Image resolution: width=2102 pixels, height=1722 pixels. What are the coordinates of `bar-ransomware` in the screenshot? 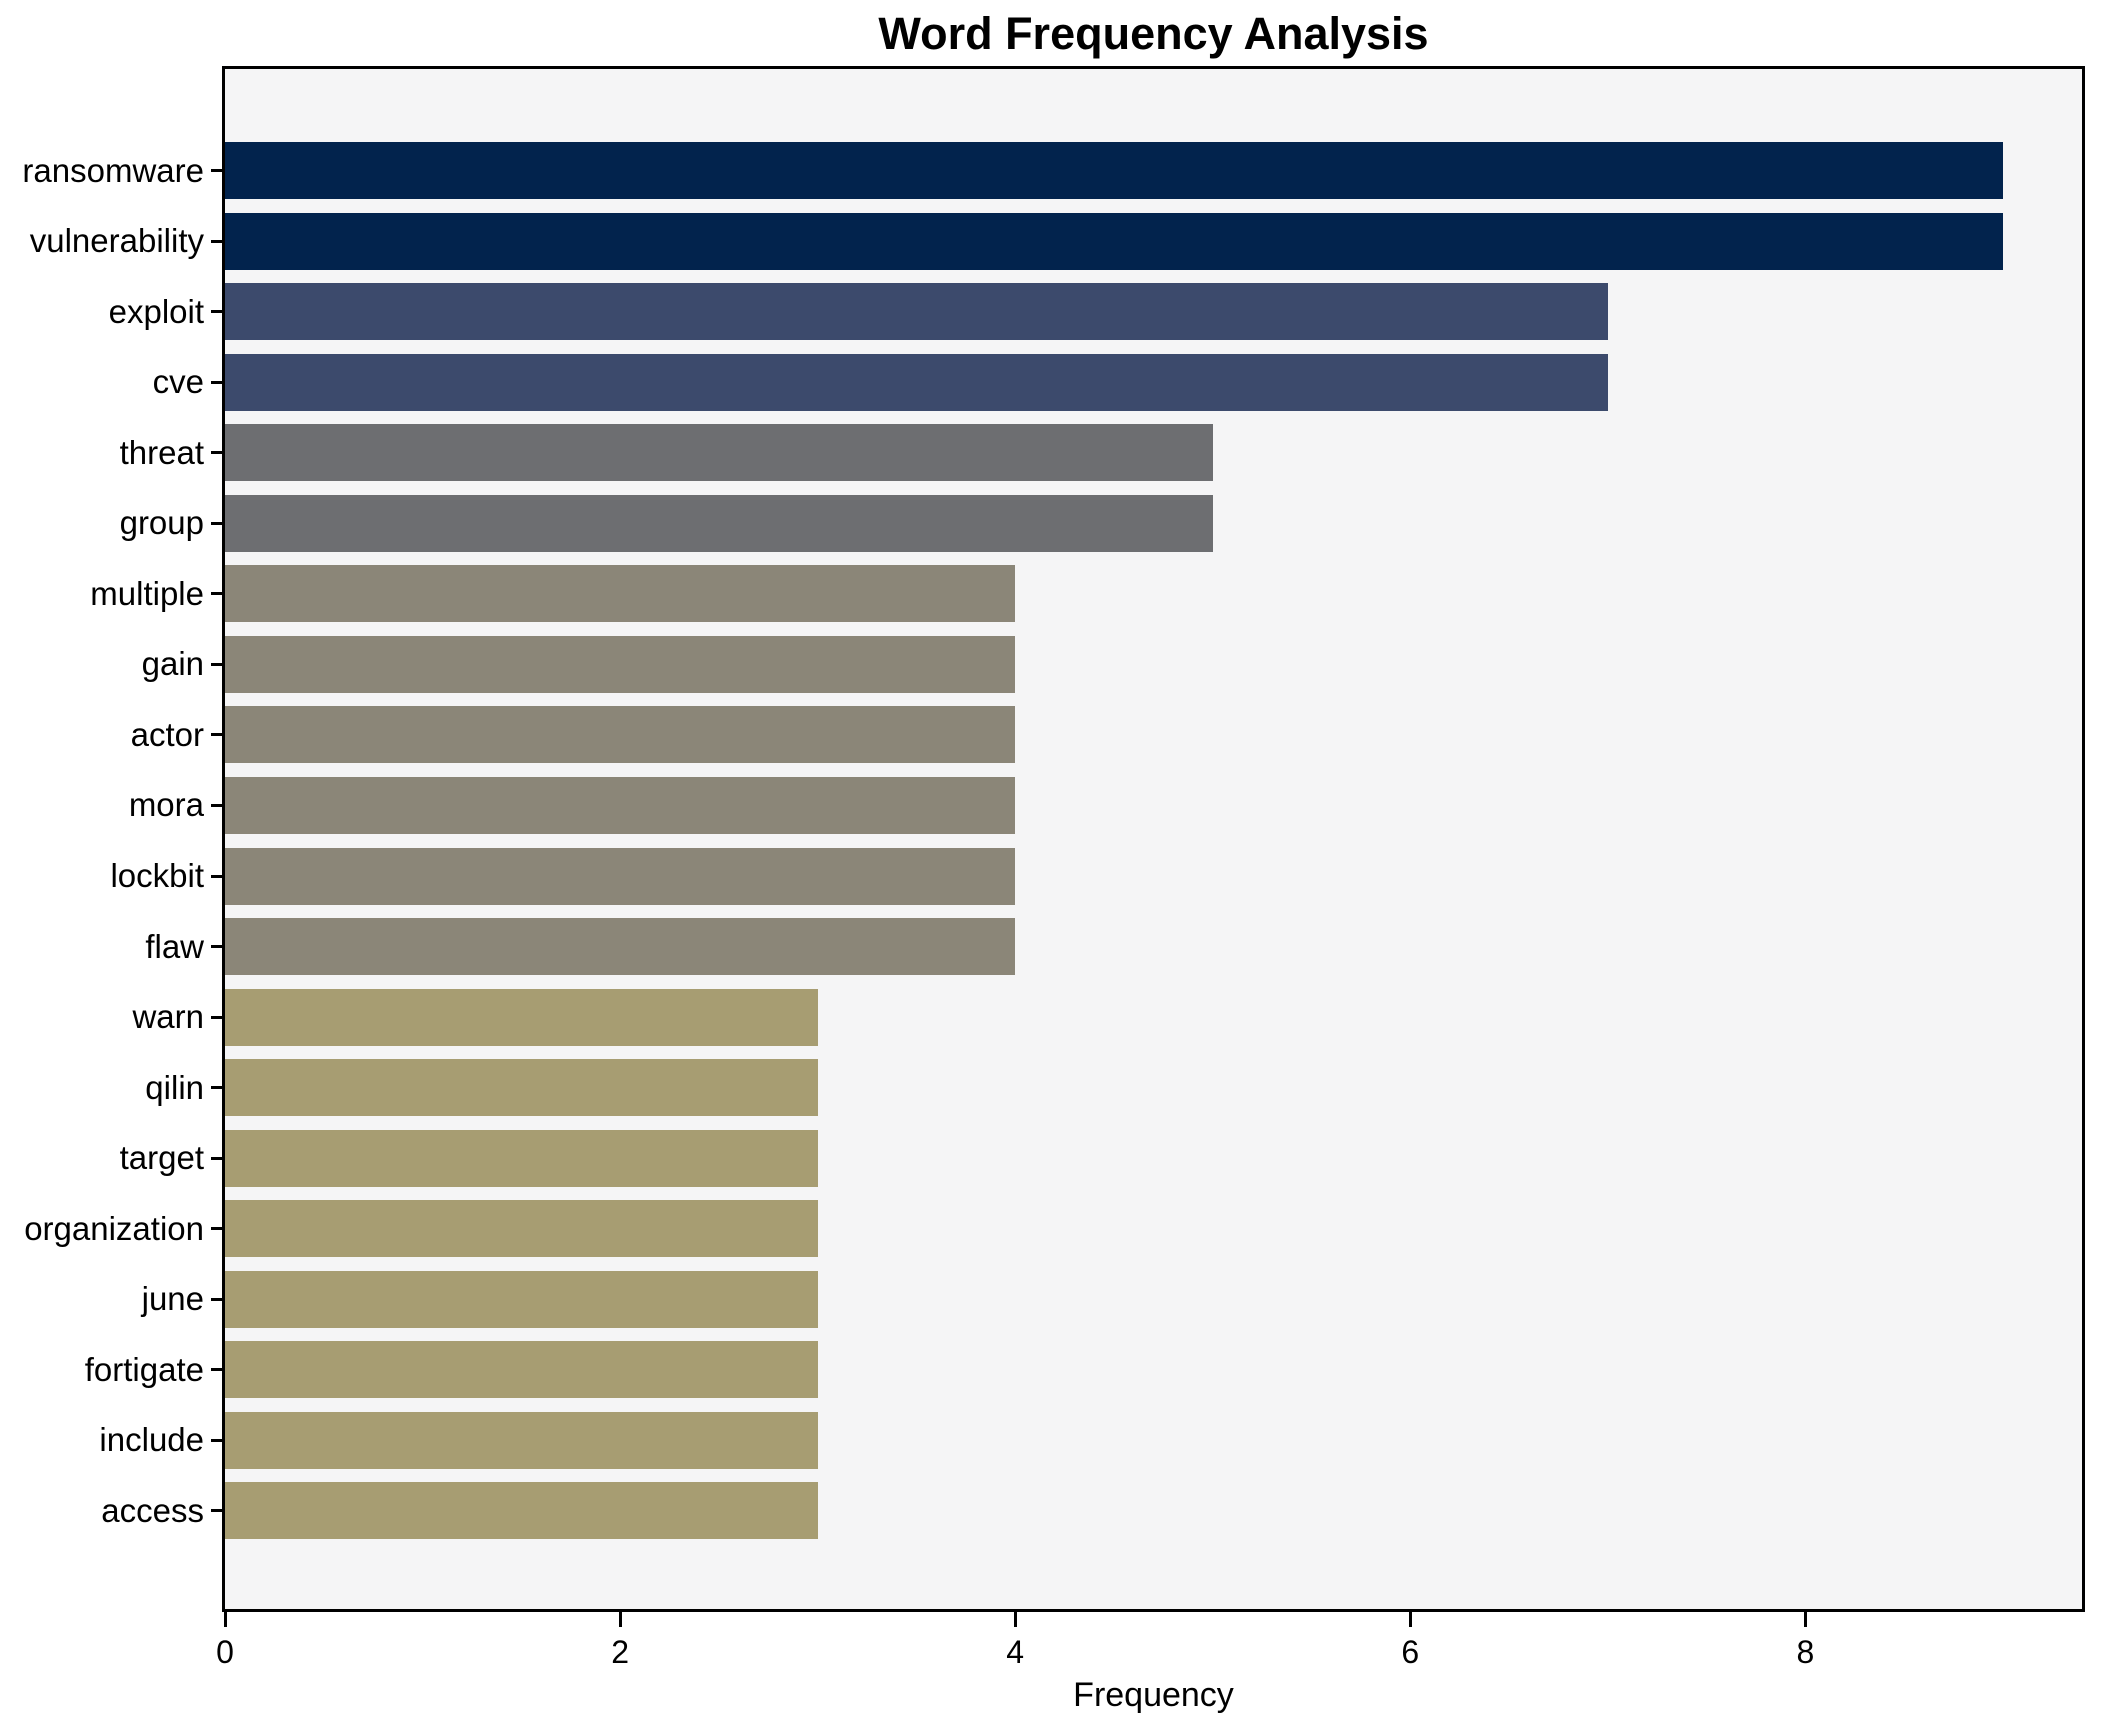 It's located at (1114, 170).